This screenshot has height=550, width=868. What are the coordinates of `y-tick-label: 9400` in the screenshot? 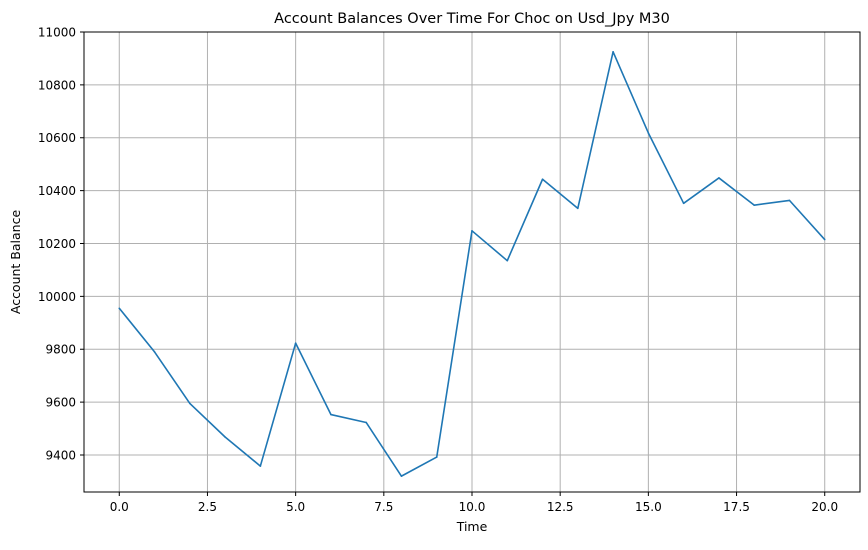 It's located at (60, 455).